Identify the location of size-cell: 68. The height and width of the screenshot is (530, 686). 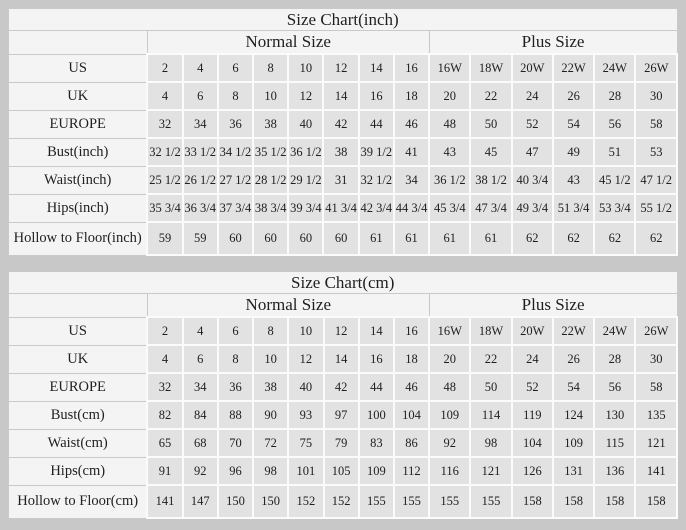
(200, 443).